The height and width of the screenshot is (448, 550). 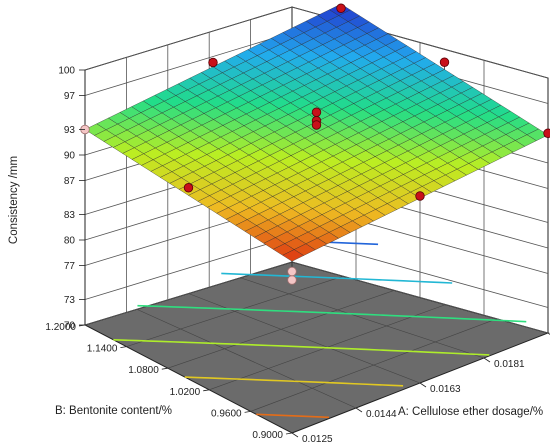 I want to click on x-tick-label: 0.0181, so click(x=509, y=364).